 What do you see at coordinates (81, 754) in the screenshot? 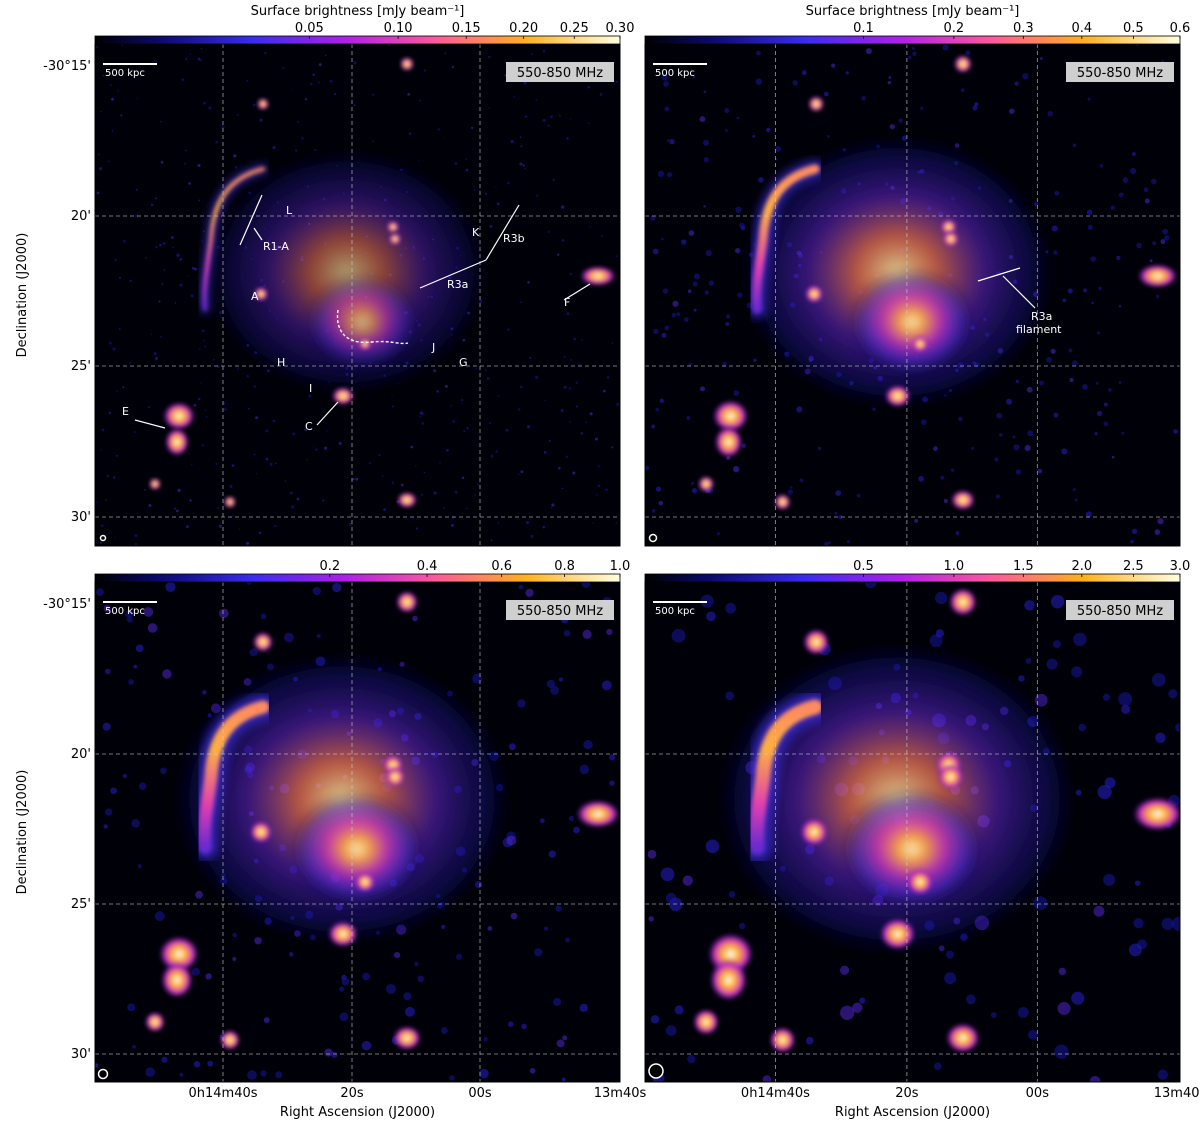
I see `dec-tick-label: 20'` at bounding box center [81, 754].